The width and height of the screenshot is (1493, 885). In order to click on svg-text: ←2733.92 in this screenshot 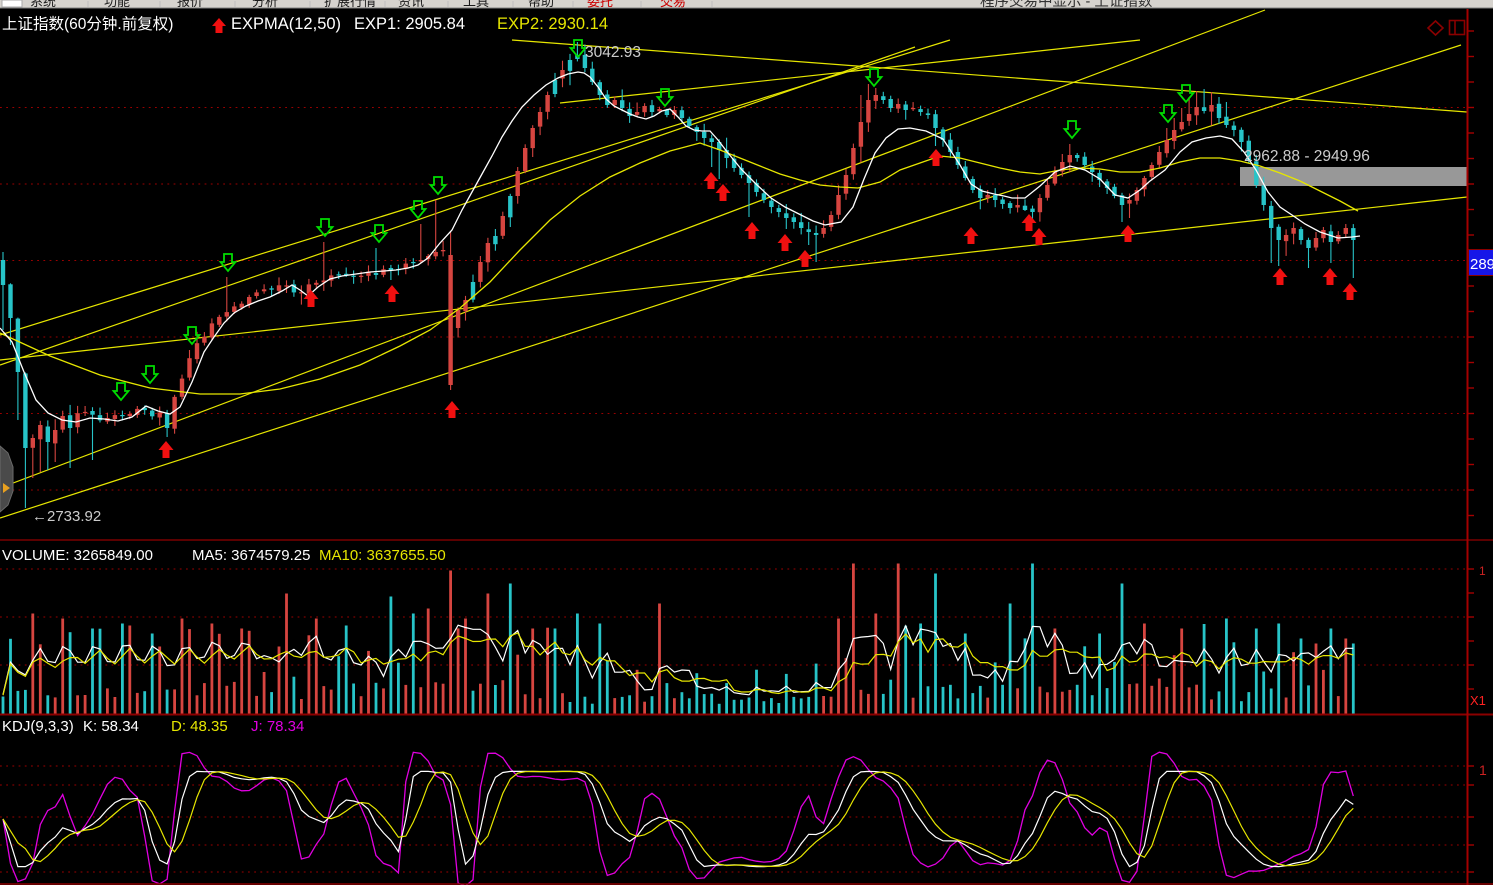, I will do `click(66, 516)`.